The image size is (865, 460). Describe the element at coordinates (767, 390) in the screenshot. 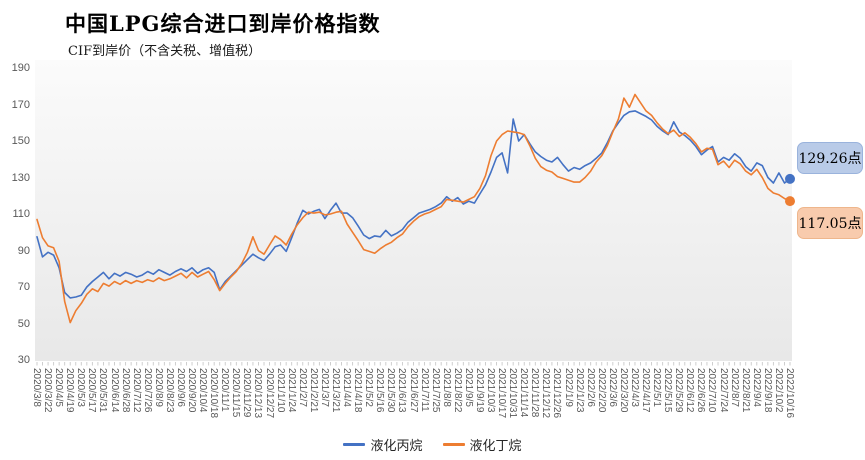

I see `x-tick-label: 2022/9/18` at that location.